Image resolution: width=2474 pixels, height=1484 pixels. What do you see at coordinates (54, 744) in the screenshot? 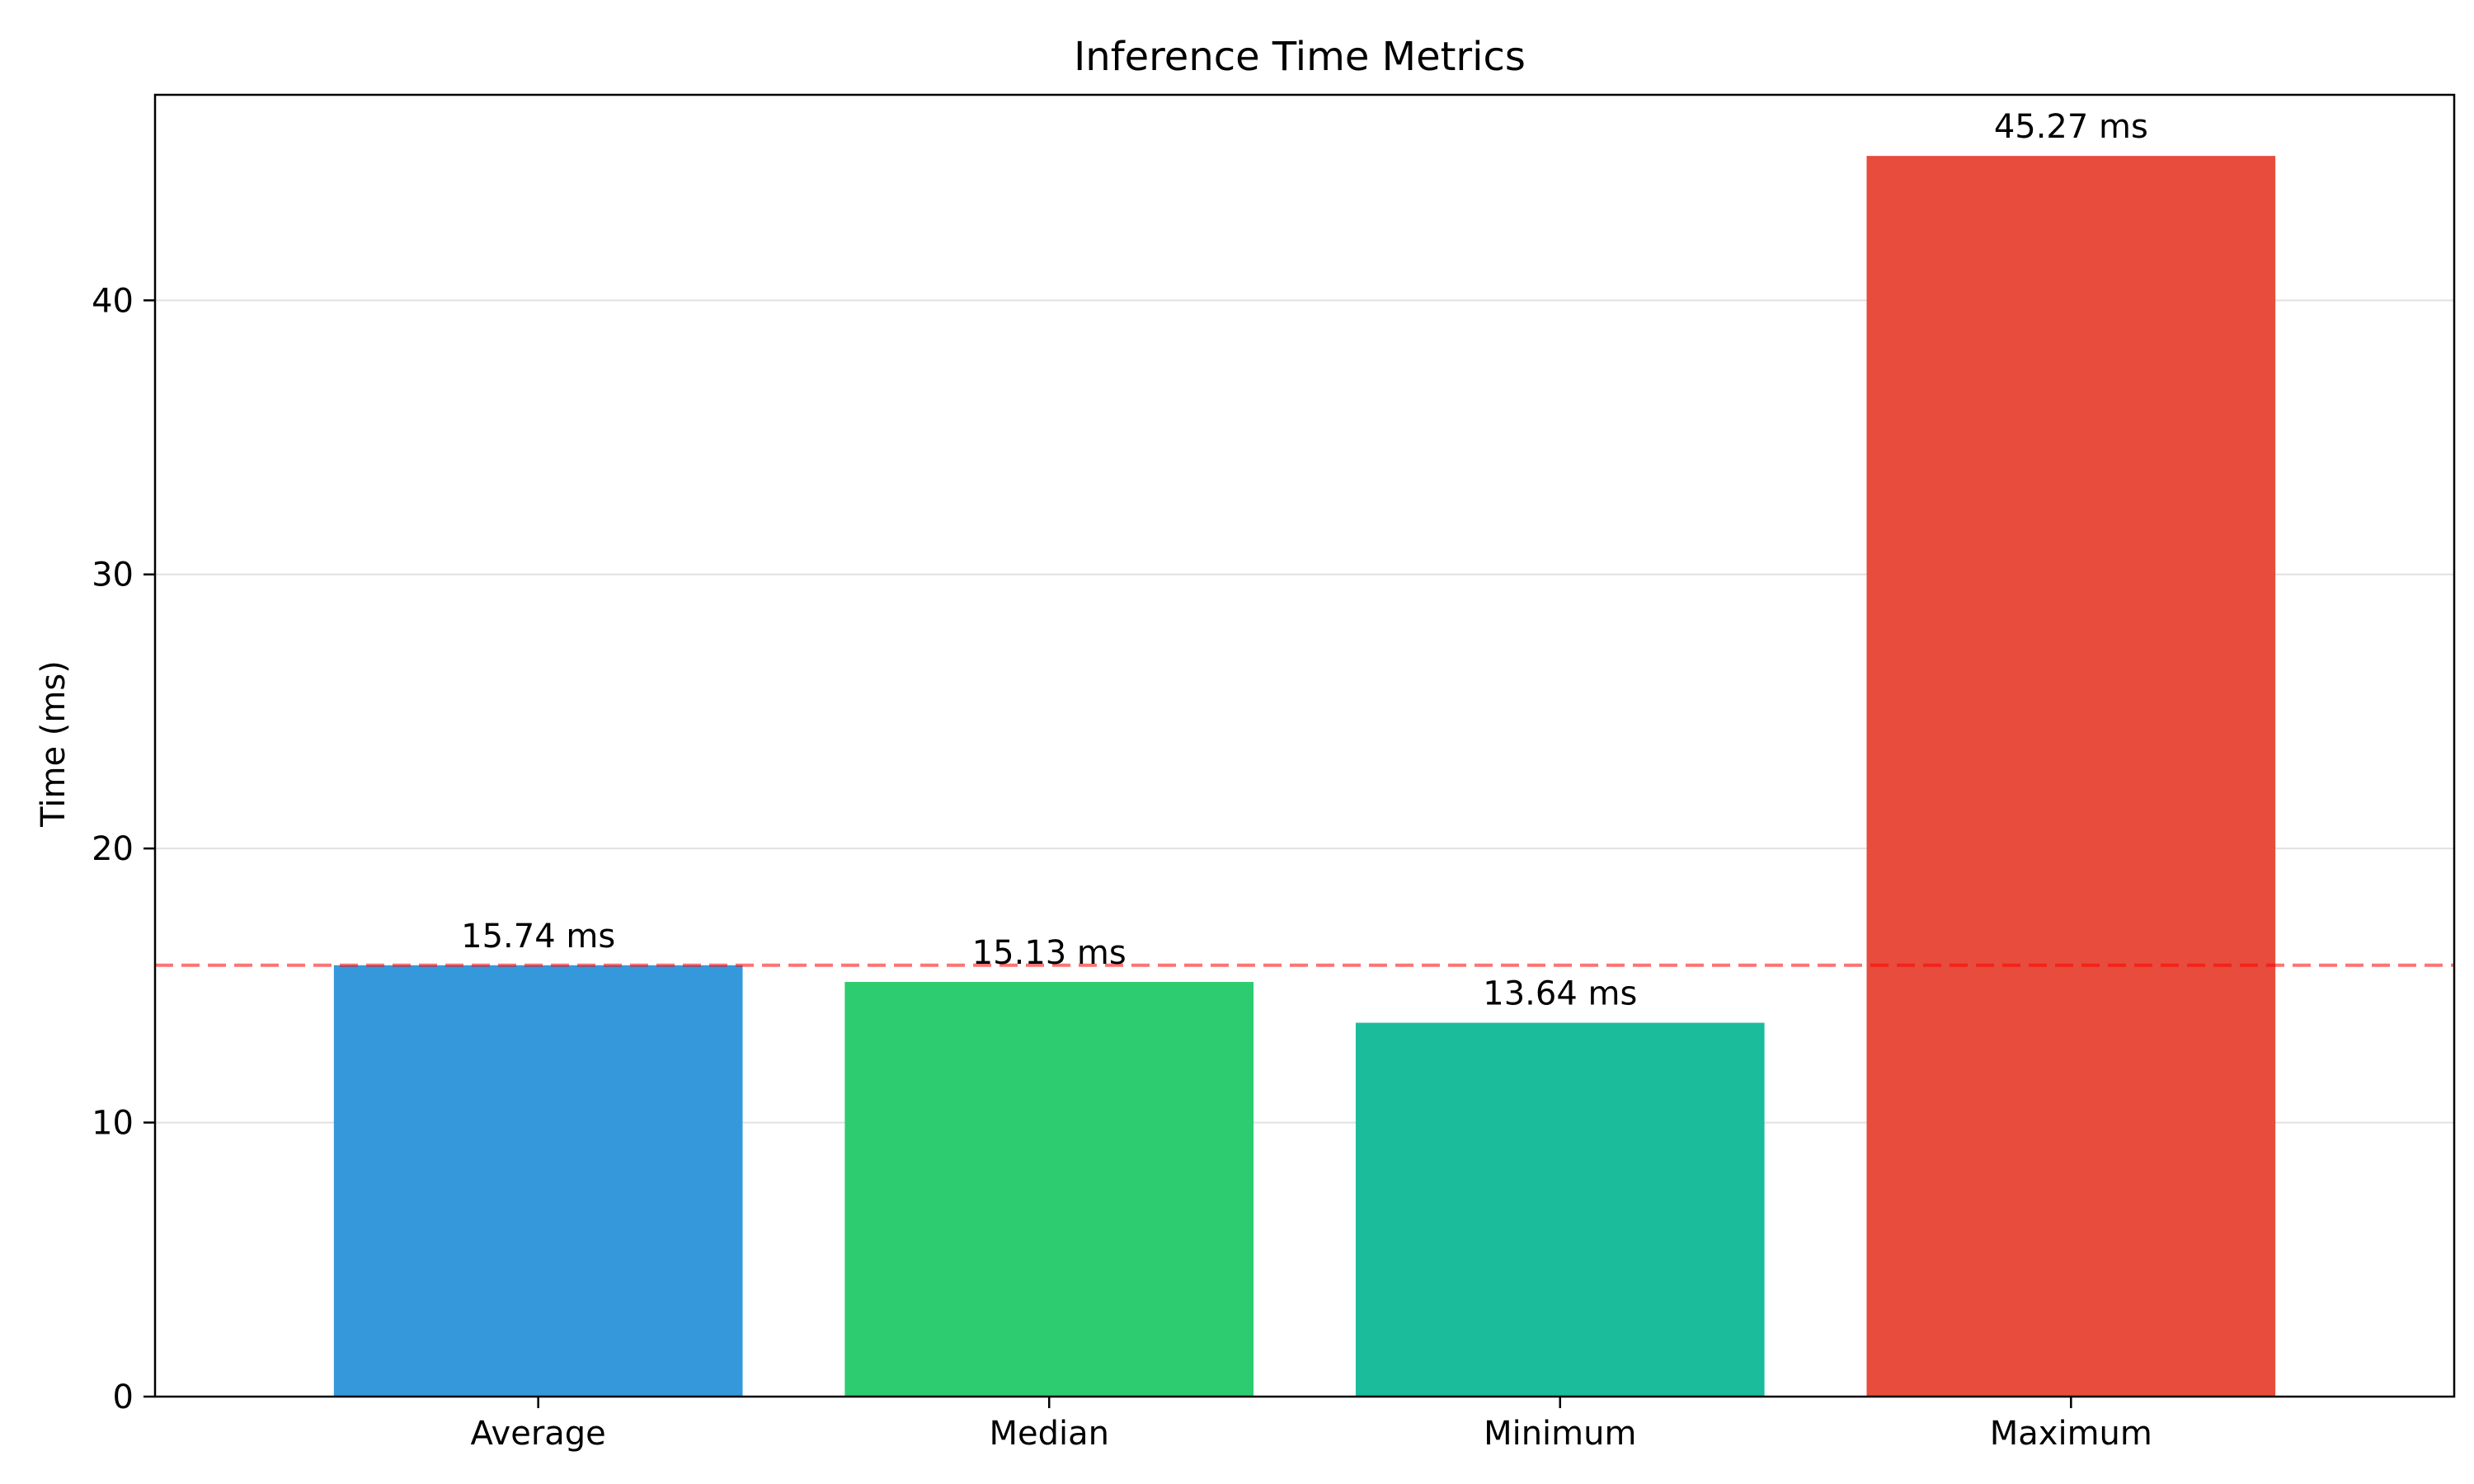
I see `y-axis-label: Time (ms)` at bounding box center [54, 744].